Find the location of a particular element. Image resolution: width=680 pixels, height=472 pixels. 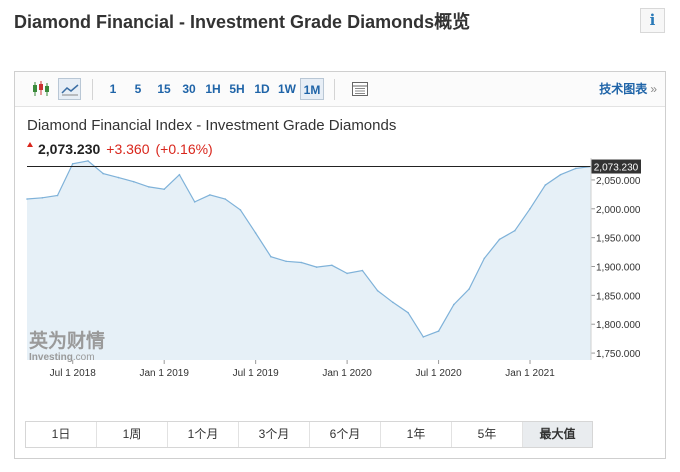

price-change-percent: (+0.16%) is located at coordinates (184, 149).